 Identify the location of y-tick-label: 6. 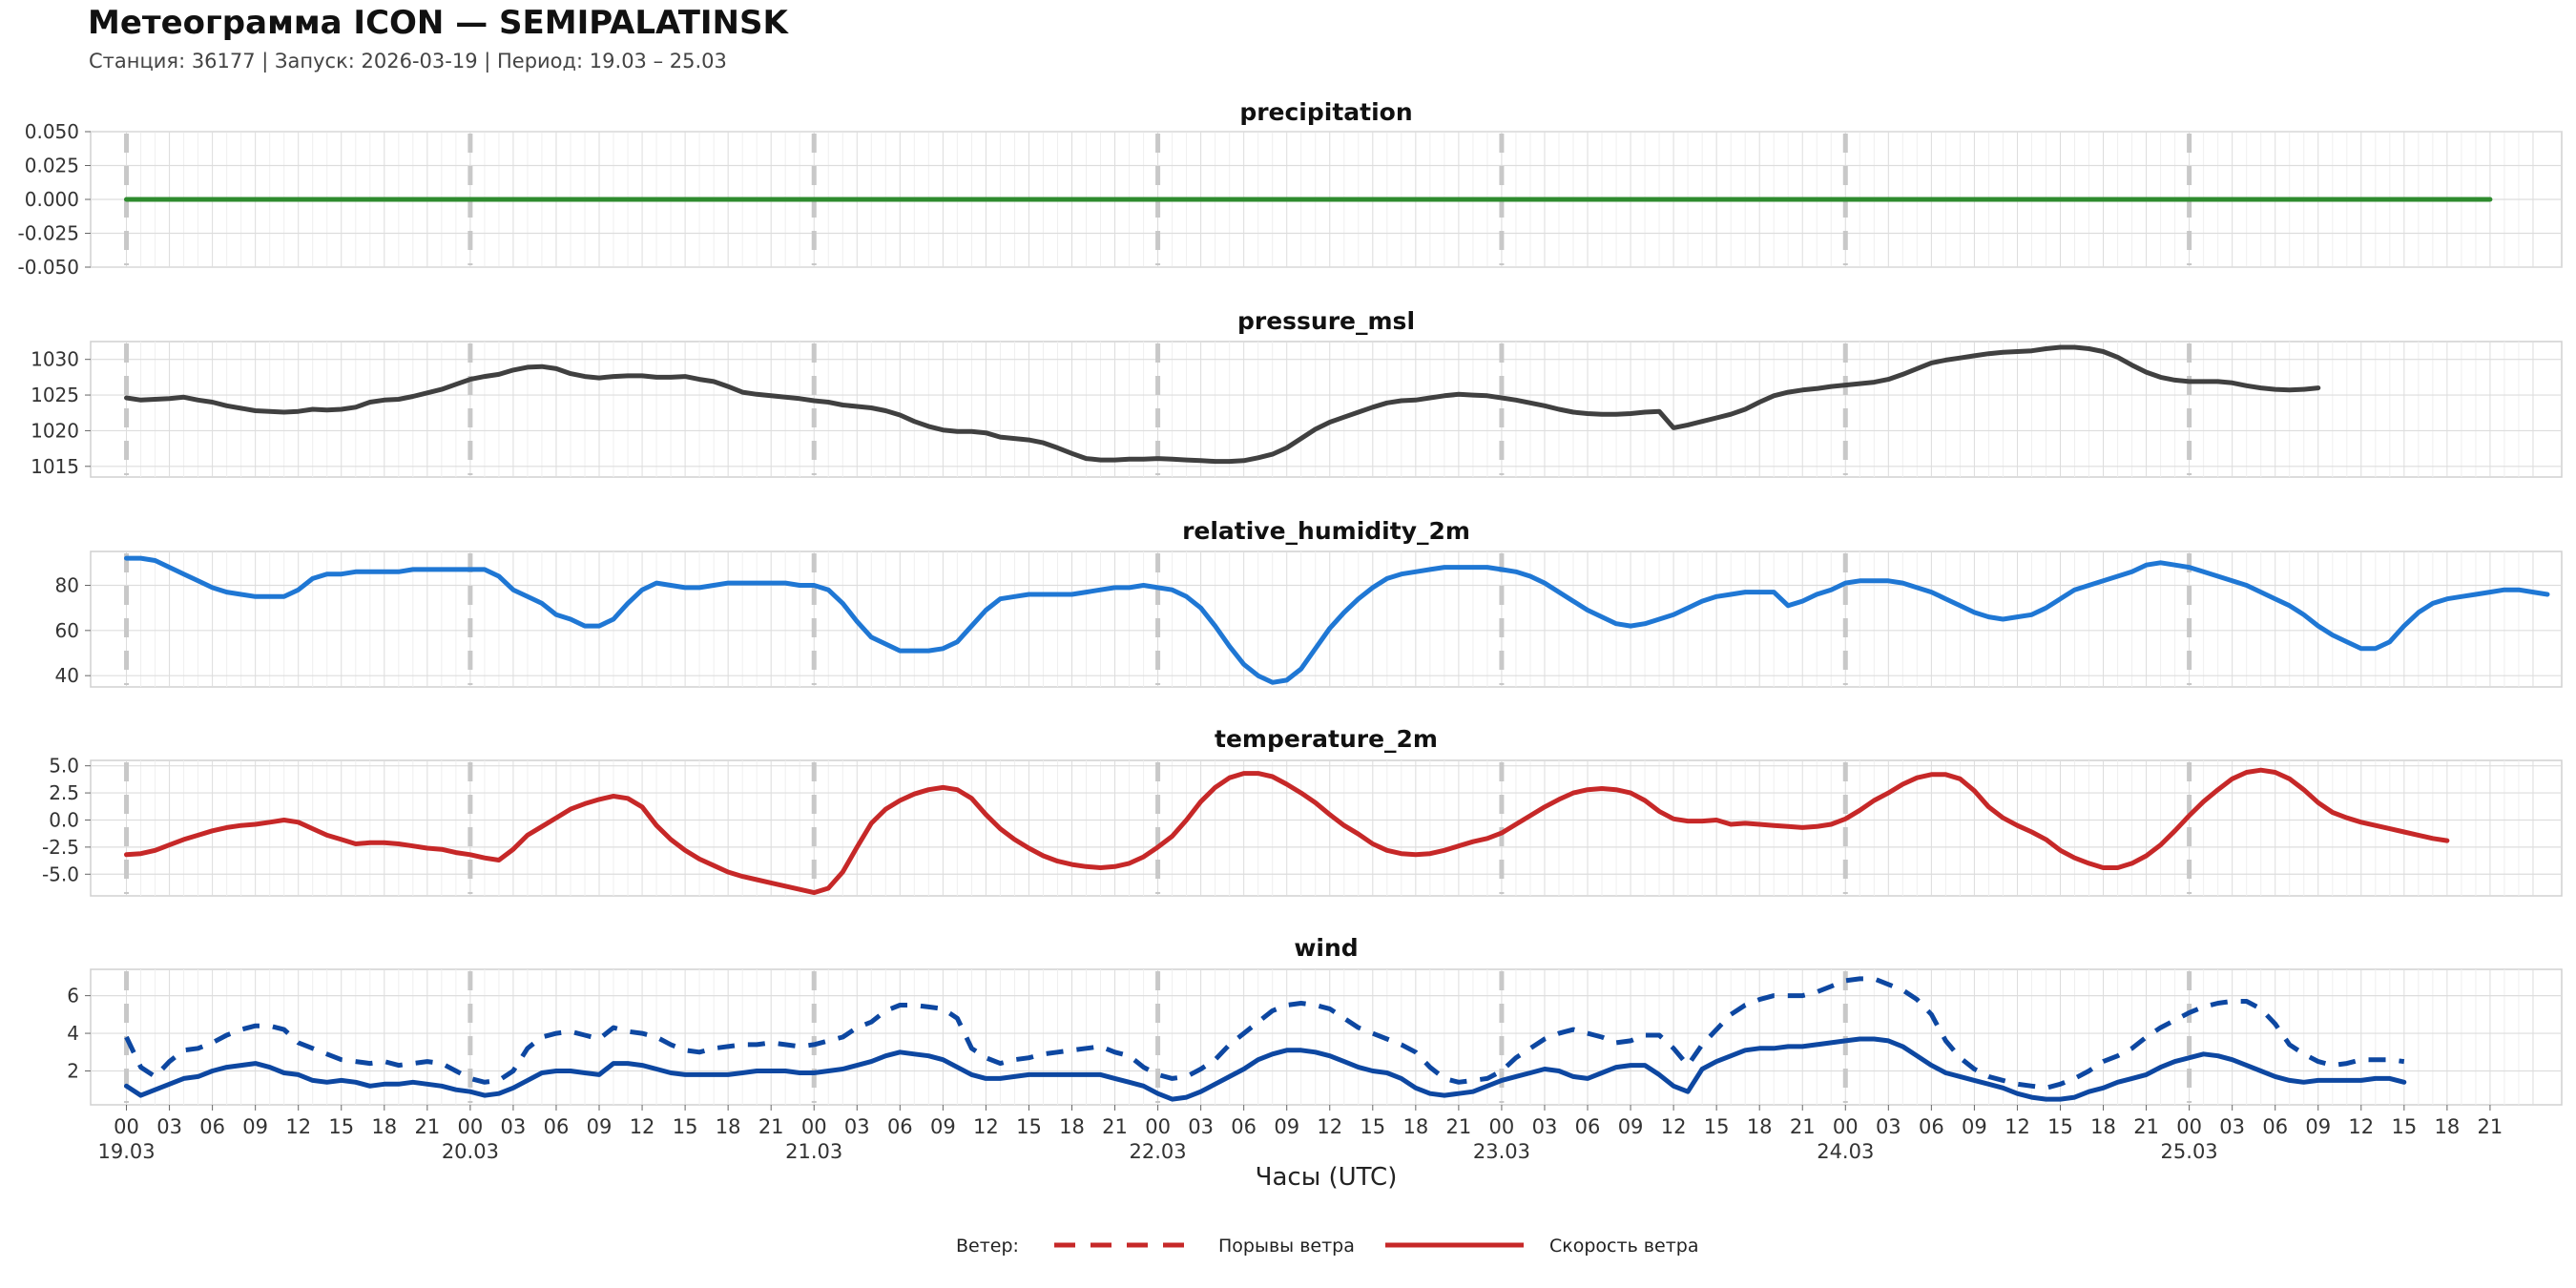
(73, 996).